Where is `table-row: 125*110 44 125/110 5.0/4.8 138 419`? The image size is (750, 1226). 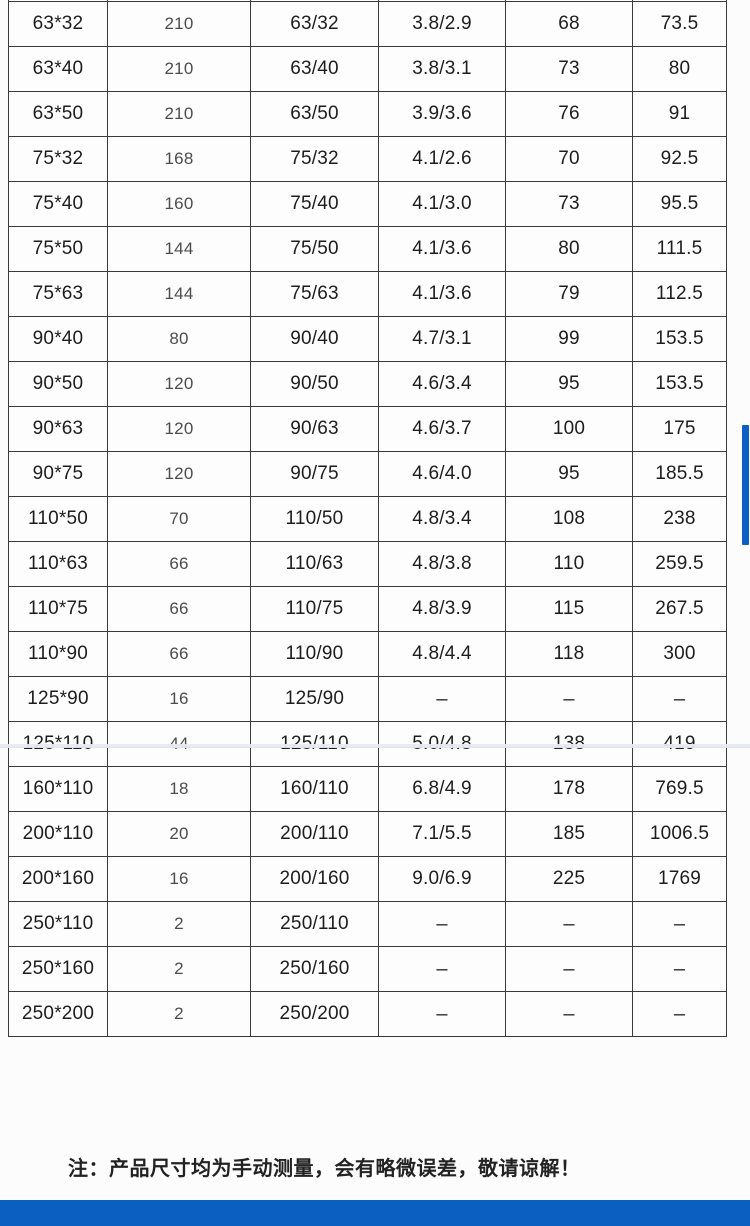 table-row: 125*110 44 125/110 5.0/4.8 138 419 is located at coordinates (367, 744).